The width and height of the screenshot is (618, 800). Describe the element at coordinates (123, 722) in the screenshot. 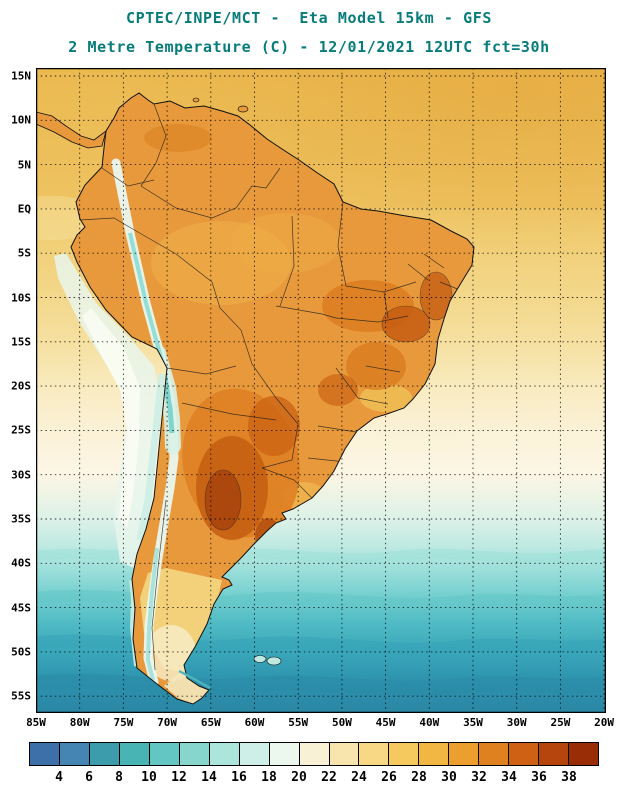

I see `lon-tick-label: 75W` at that location.